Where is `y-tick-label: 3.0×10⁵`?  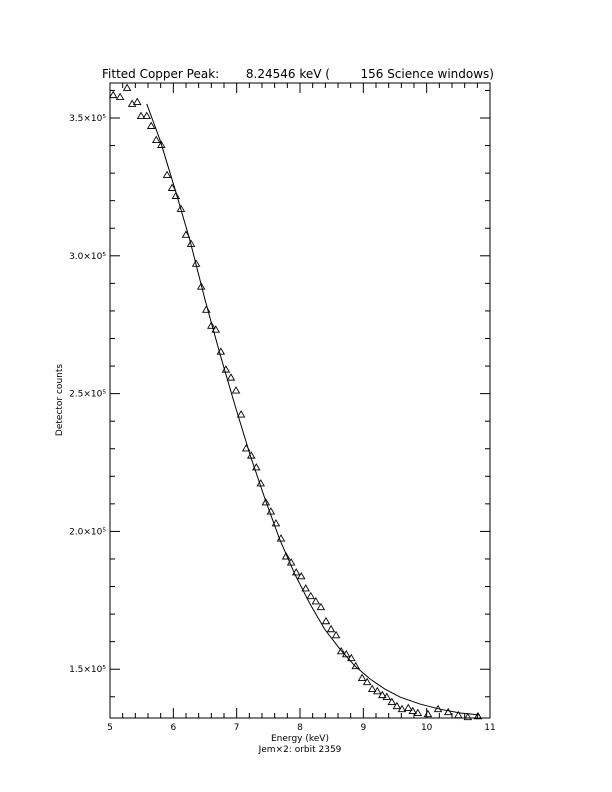
y-tick-label: 3.0×10⁵ is located at coordinates (87, 257).